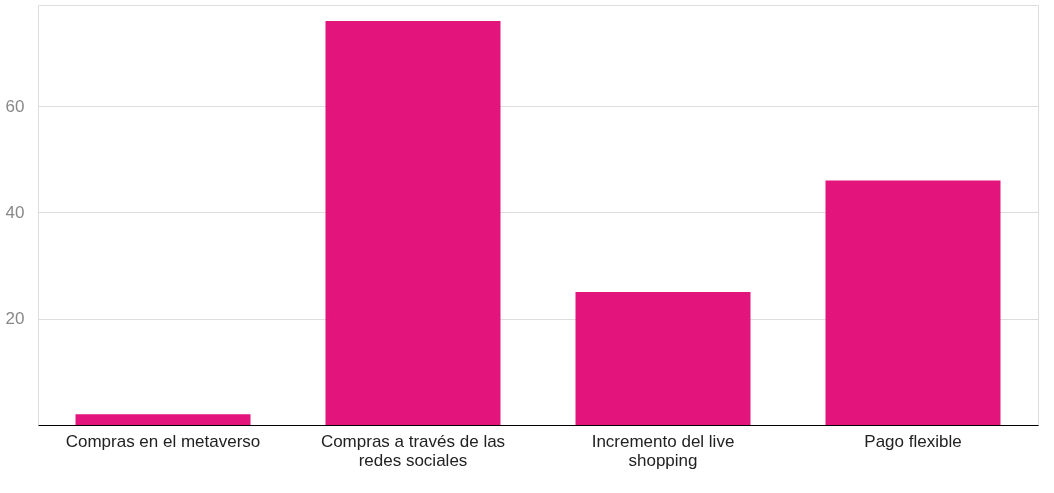 This screenshot has height=493, width=1054. What do you see at coordinates (913, 441) in the screenshot?
I see `x-tick-label: Pago flexible` at bounding box center [913, 441].